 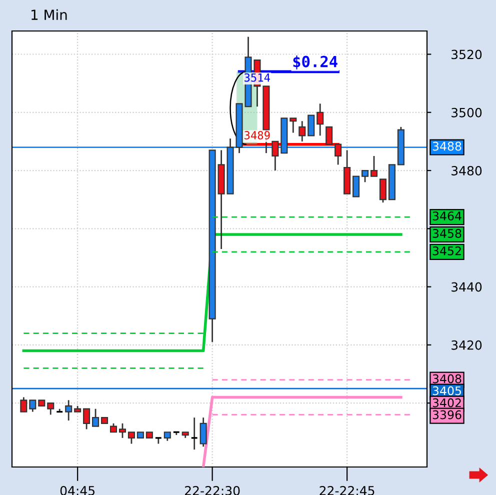 I want to click on y-tick-label: 3500, so click(x=467, y=113).